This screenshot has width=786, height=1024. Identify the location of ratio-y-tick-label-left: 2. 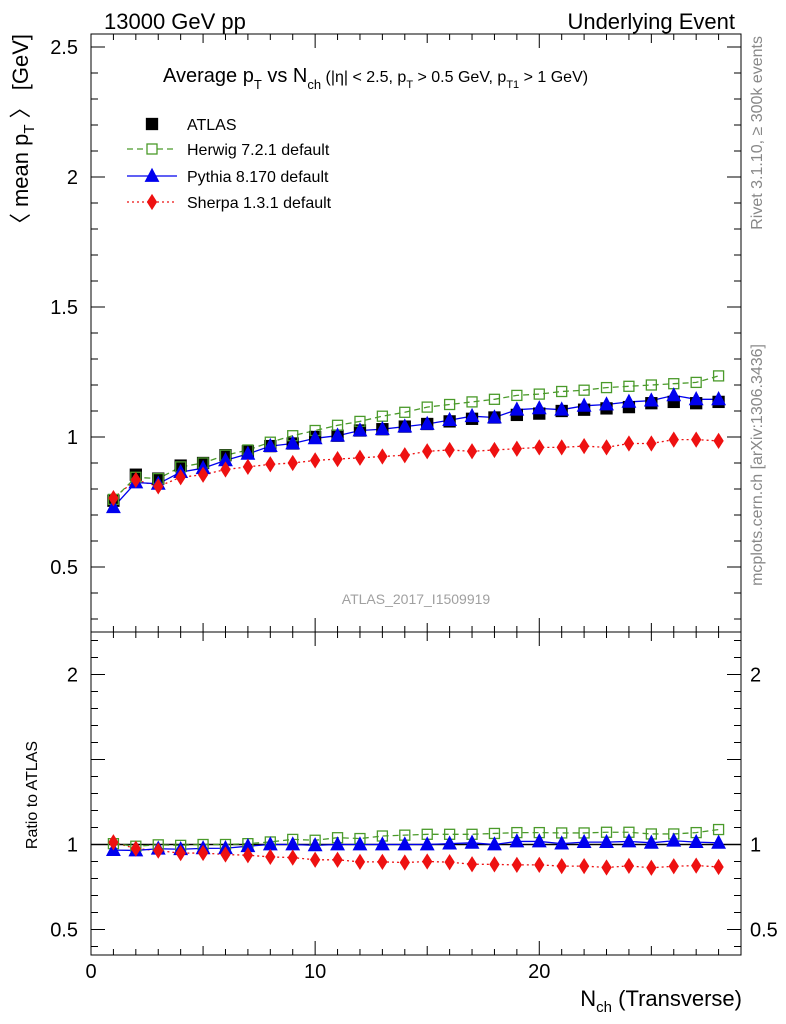
(72, 676).